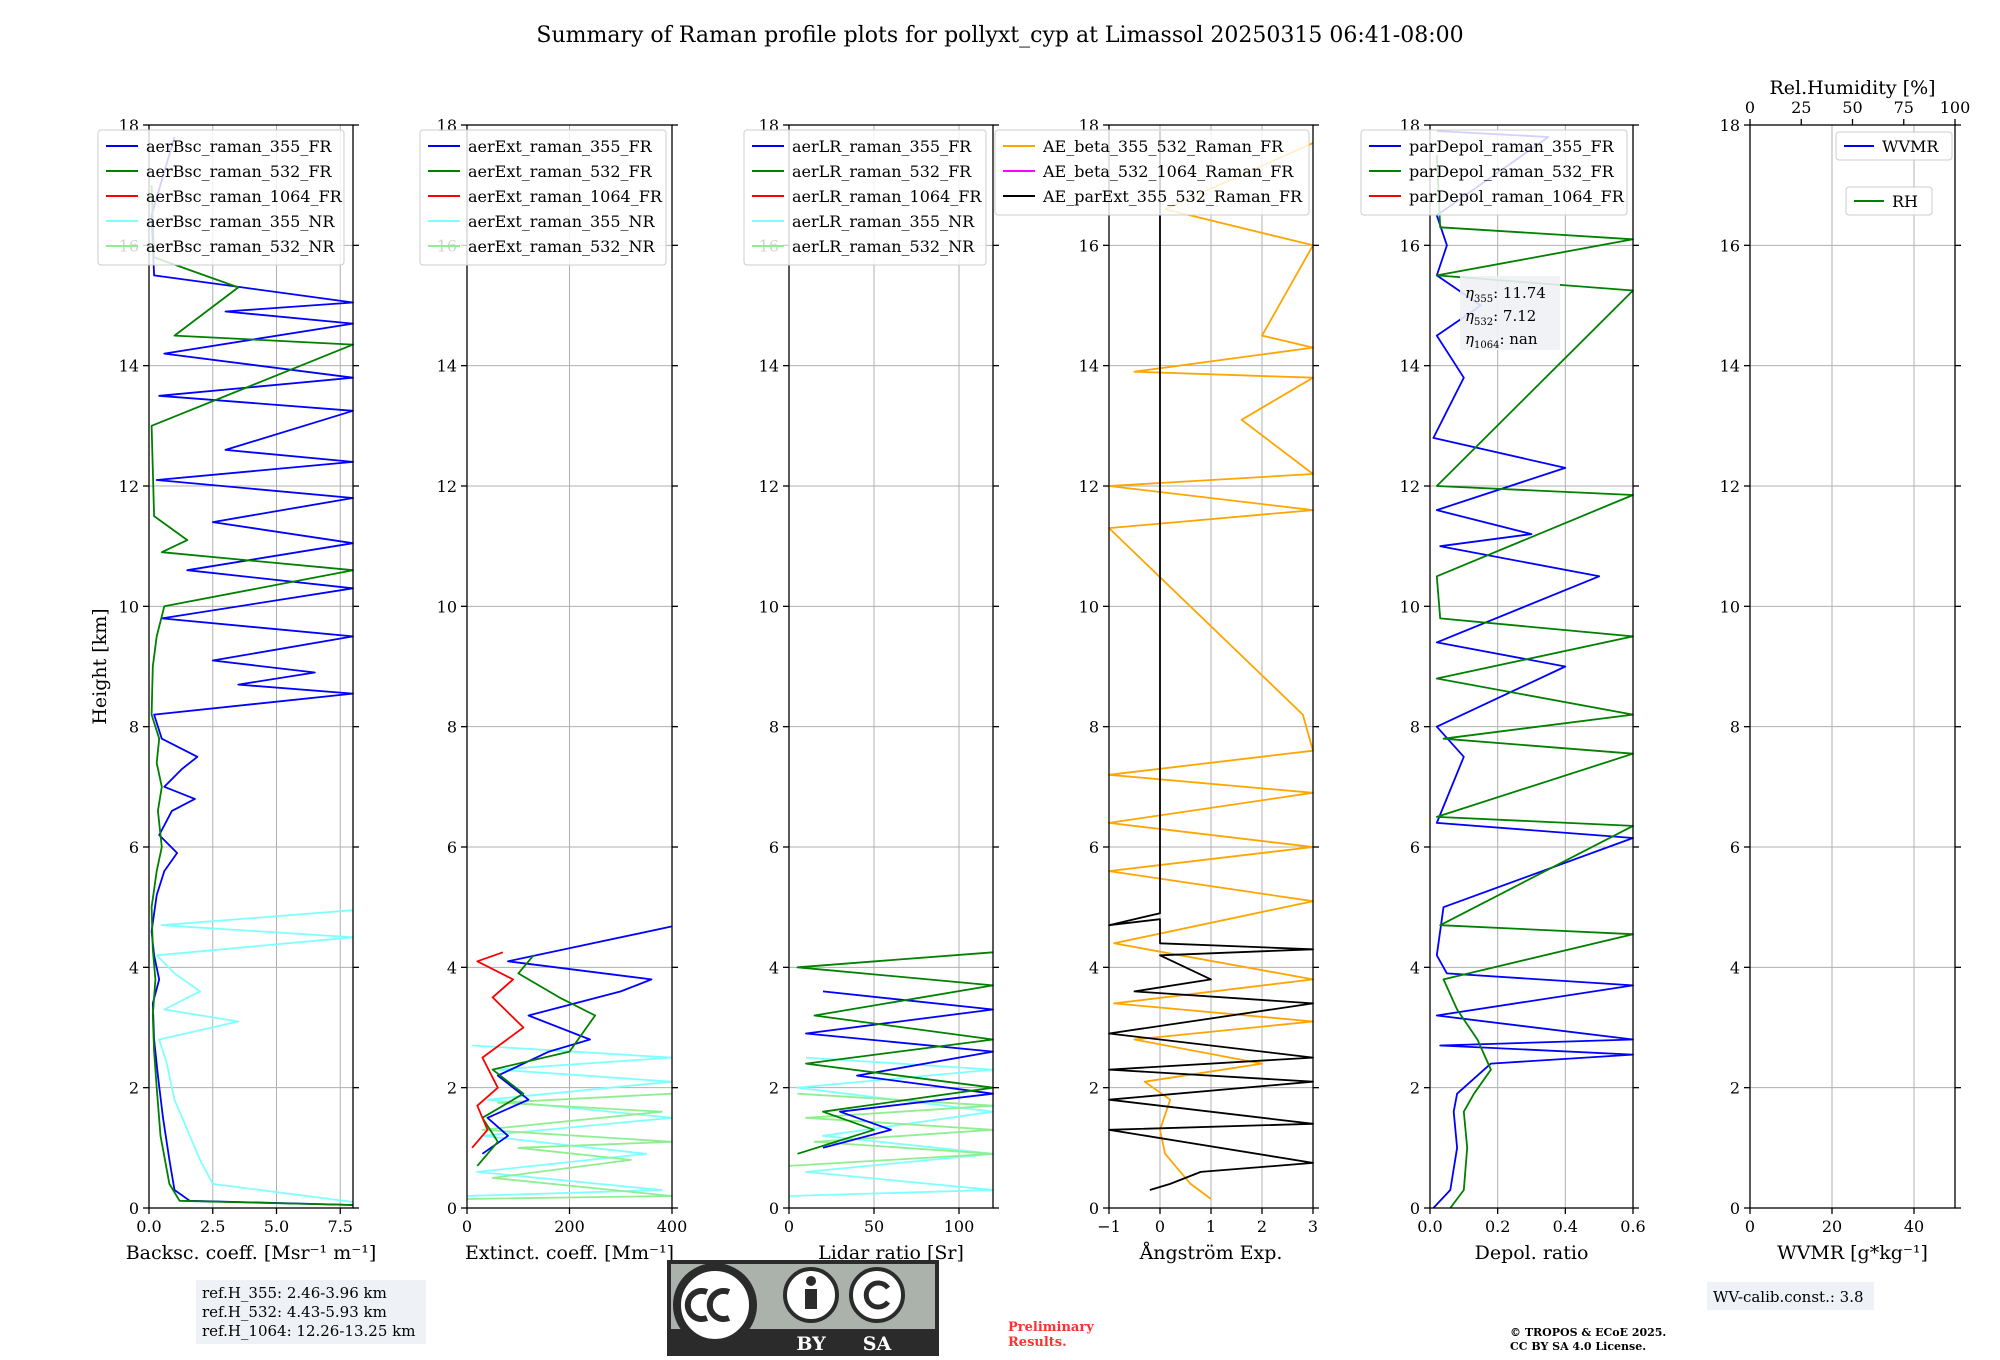  What do you see at coordinates (883, 246) in the screenshot?
I see `legend-label: aerLR_raman_532_NR` at bounding box center [883, 246].